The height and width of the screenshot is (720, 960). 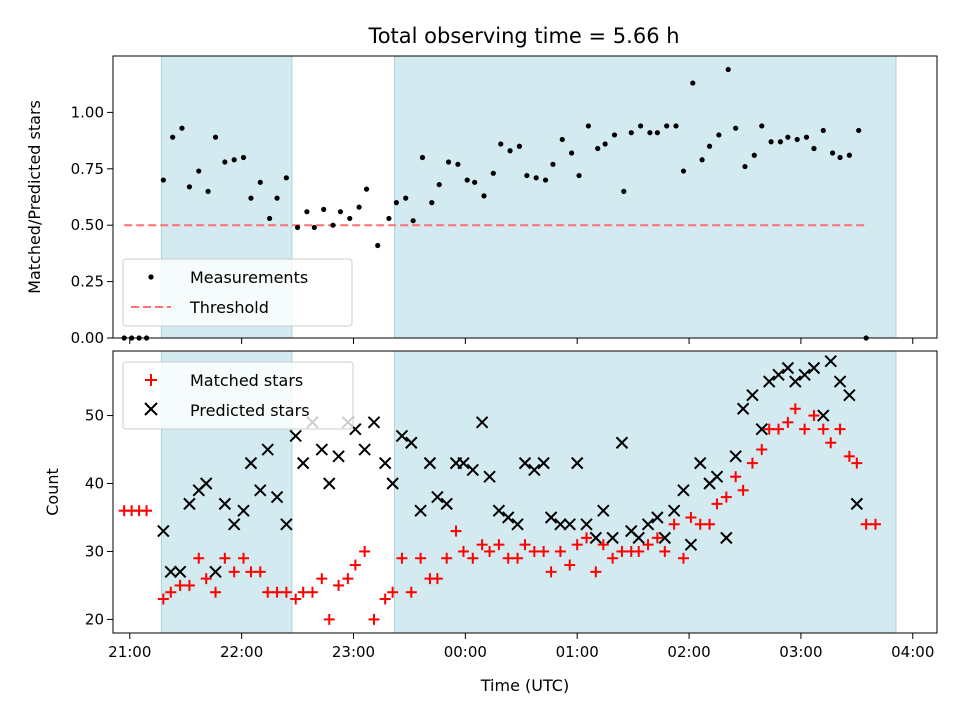 What do you see at coordinates (250, 410) in the screenshot?
I see `legend-label-predicted: Predicted stars` at bounding box center [250, 410].